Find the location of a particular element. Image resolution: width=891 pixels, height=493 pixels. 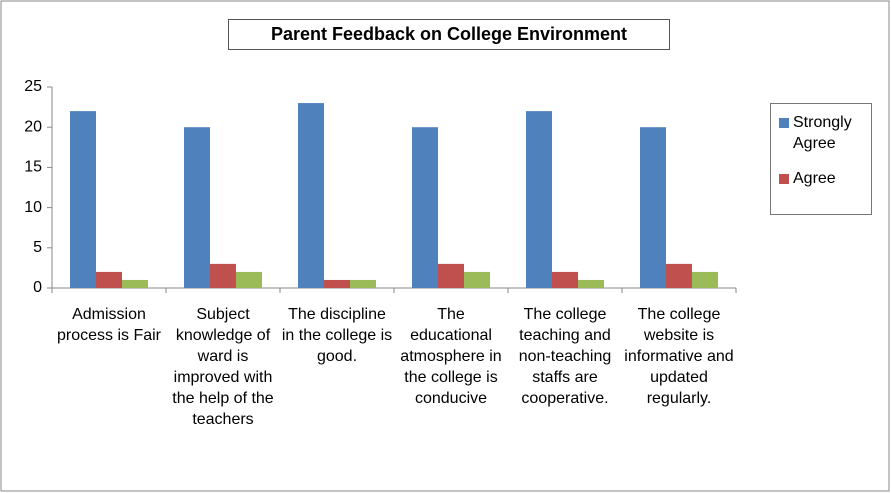

legend-label: Agree is located at coordinates (814, 178).